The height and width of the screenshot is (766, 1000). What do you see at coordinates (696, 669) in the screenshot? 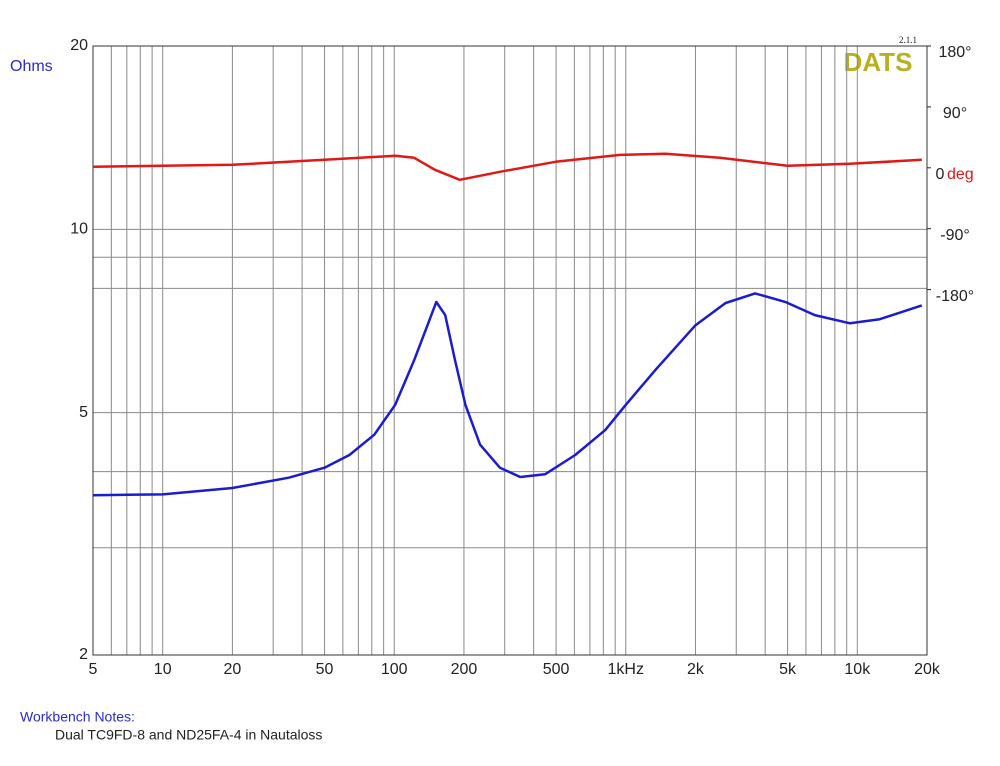
I see `x-tick-label: 2k` at bounding box center [696, 669].